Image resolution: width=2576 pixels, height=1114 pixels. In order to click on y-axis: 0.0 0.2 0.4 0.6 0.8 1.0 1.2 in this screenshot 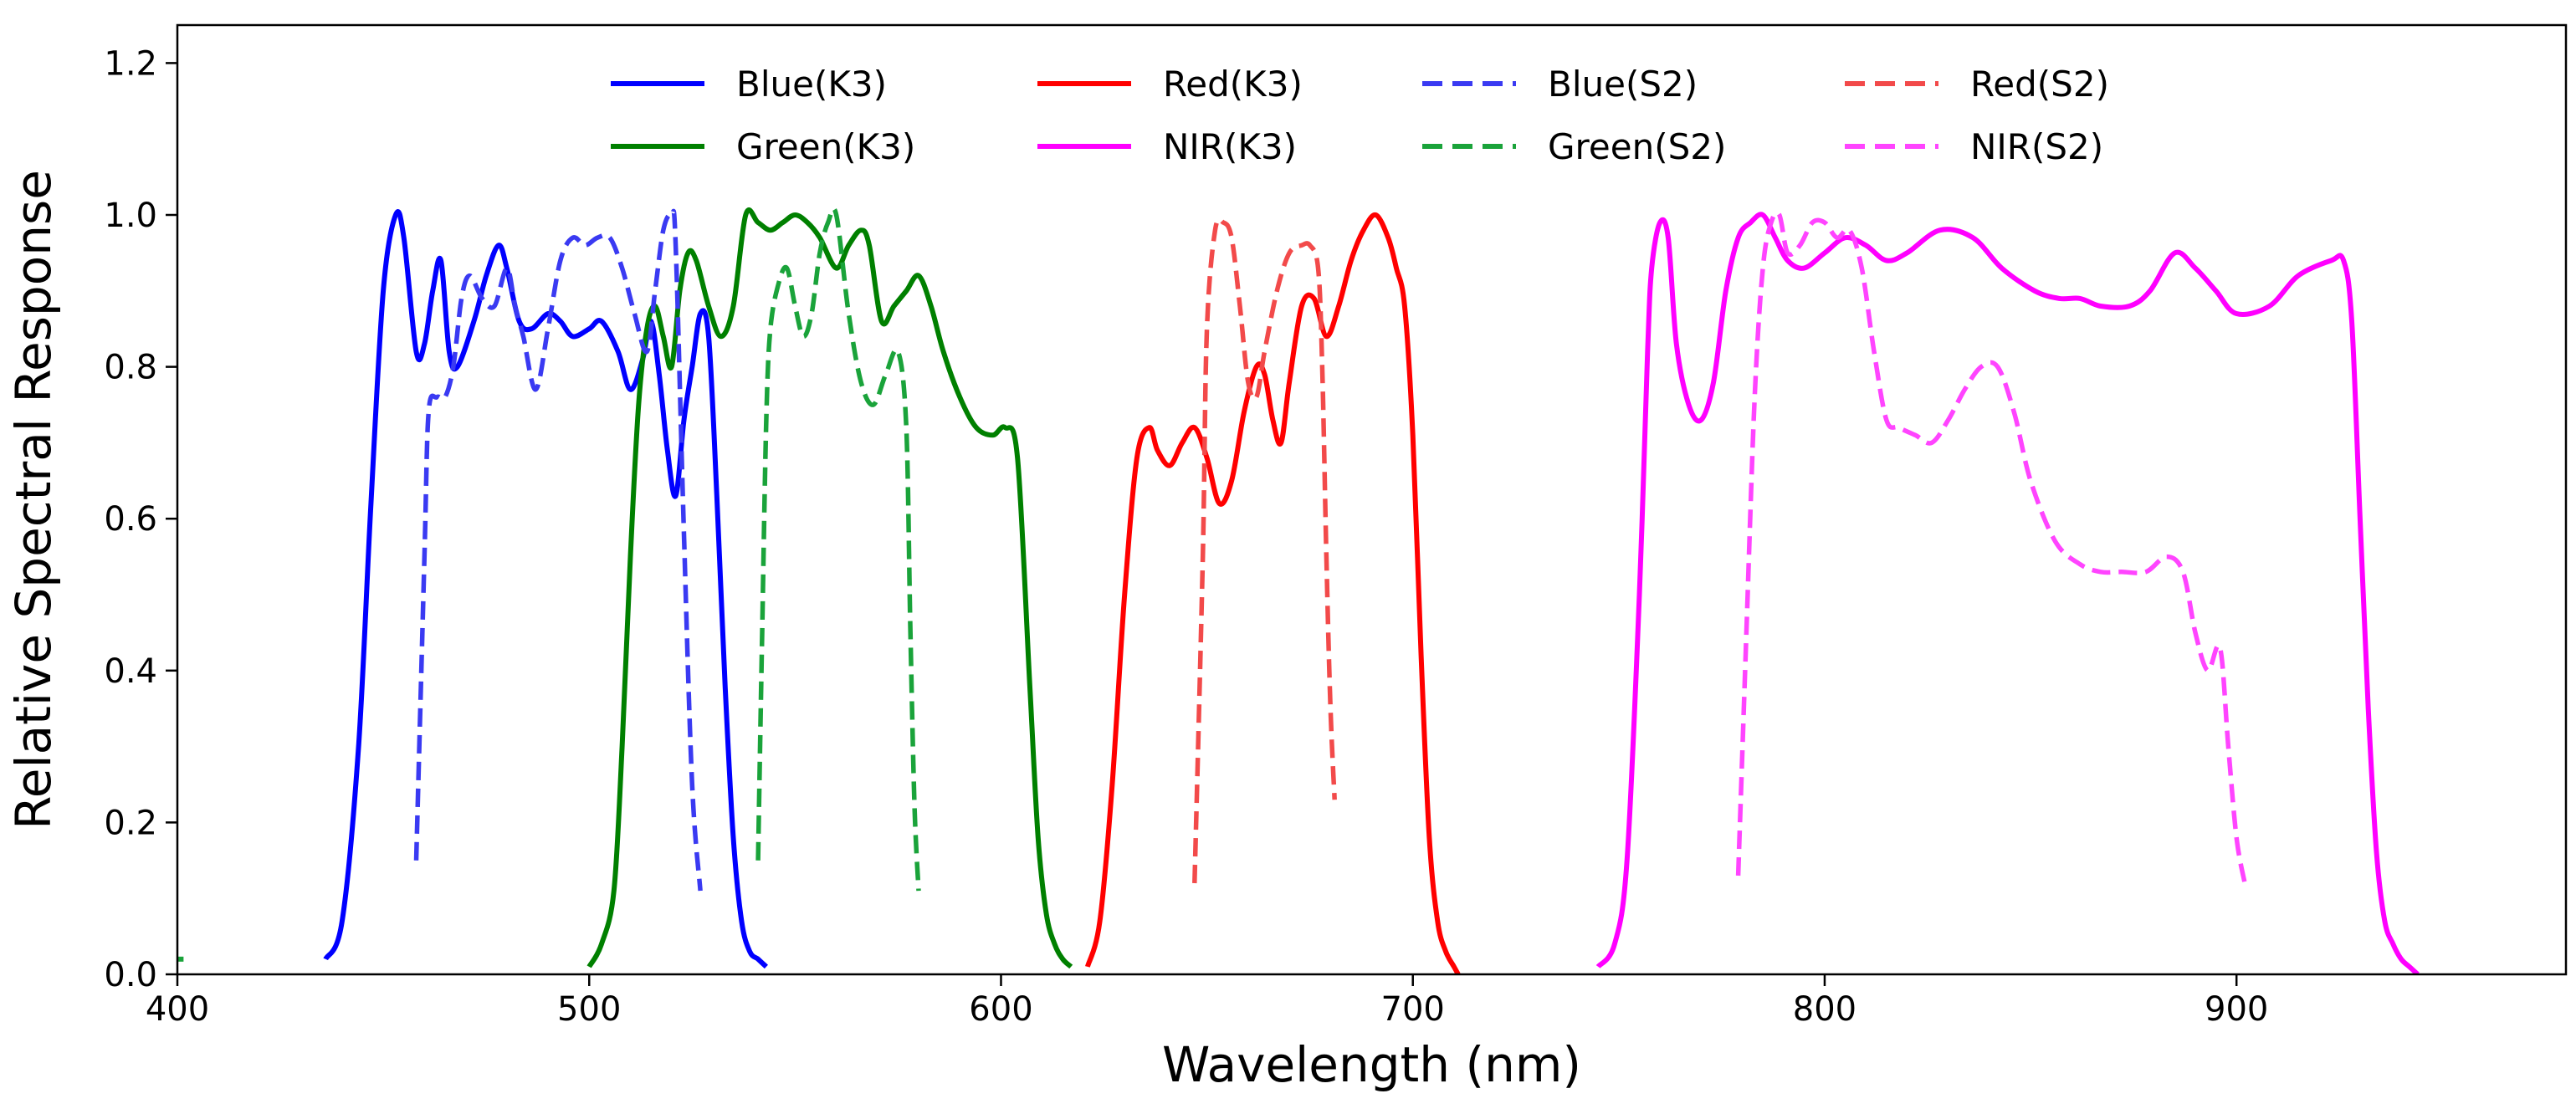, I will do `click(141, 519)`.